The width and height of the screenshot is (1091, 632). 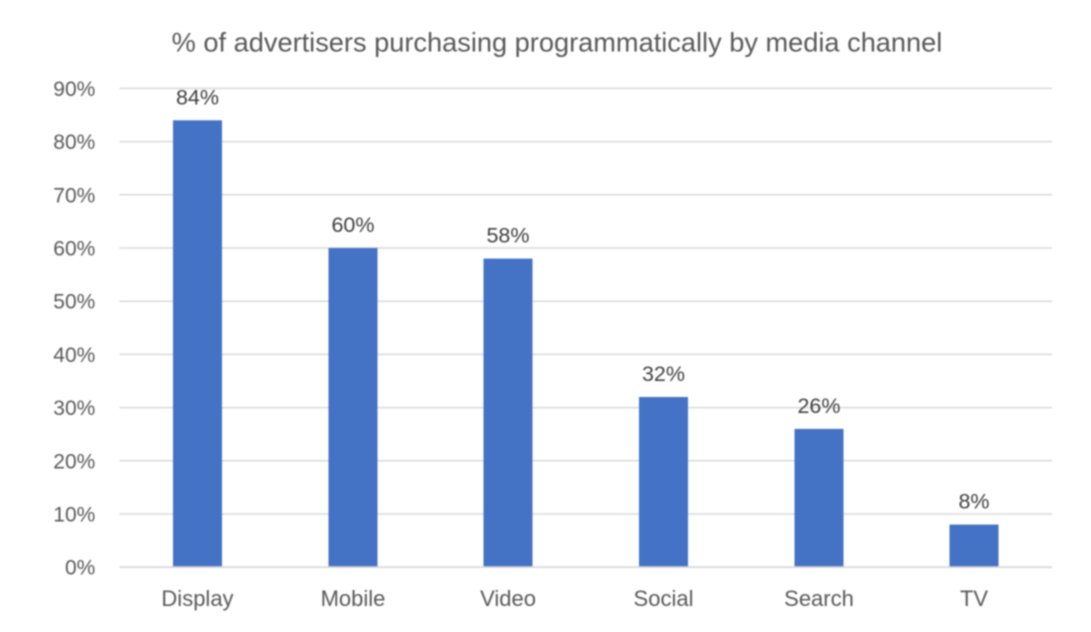 What do you see at coordinates (74, 461) in the screenshot?
I see `svg-text: 20%` at bounding box center [74, 461].